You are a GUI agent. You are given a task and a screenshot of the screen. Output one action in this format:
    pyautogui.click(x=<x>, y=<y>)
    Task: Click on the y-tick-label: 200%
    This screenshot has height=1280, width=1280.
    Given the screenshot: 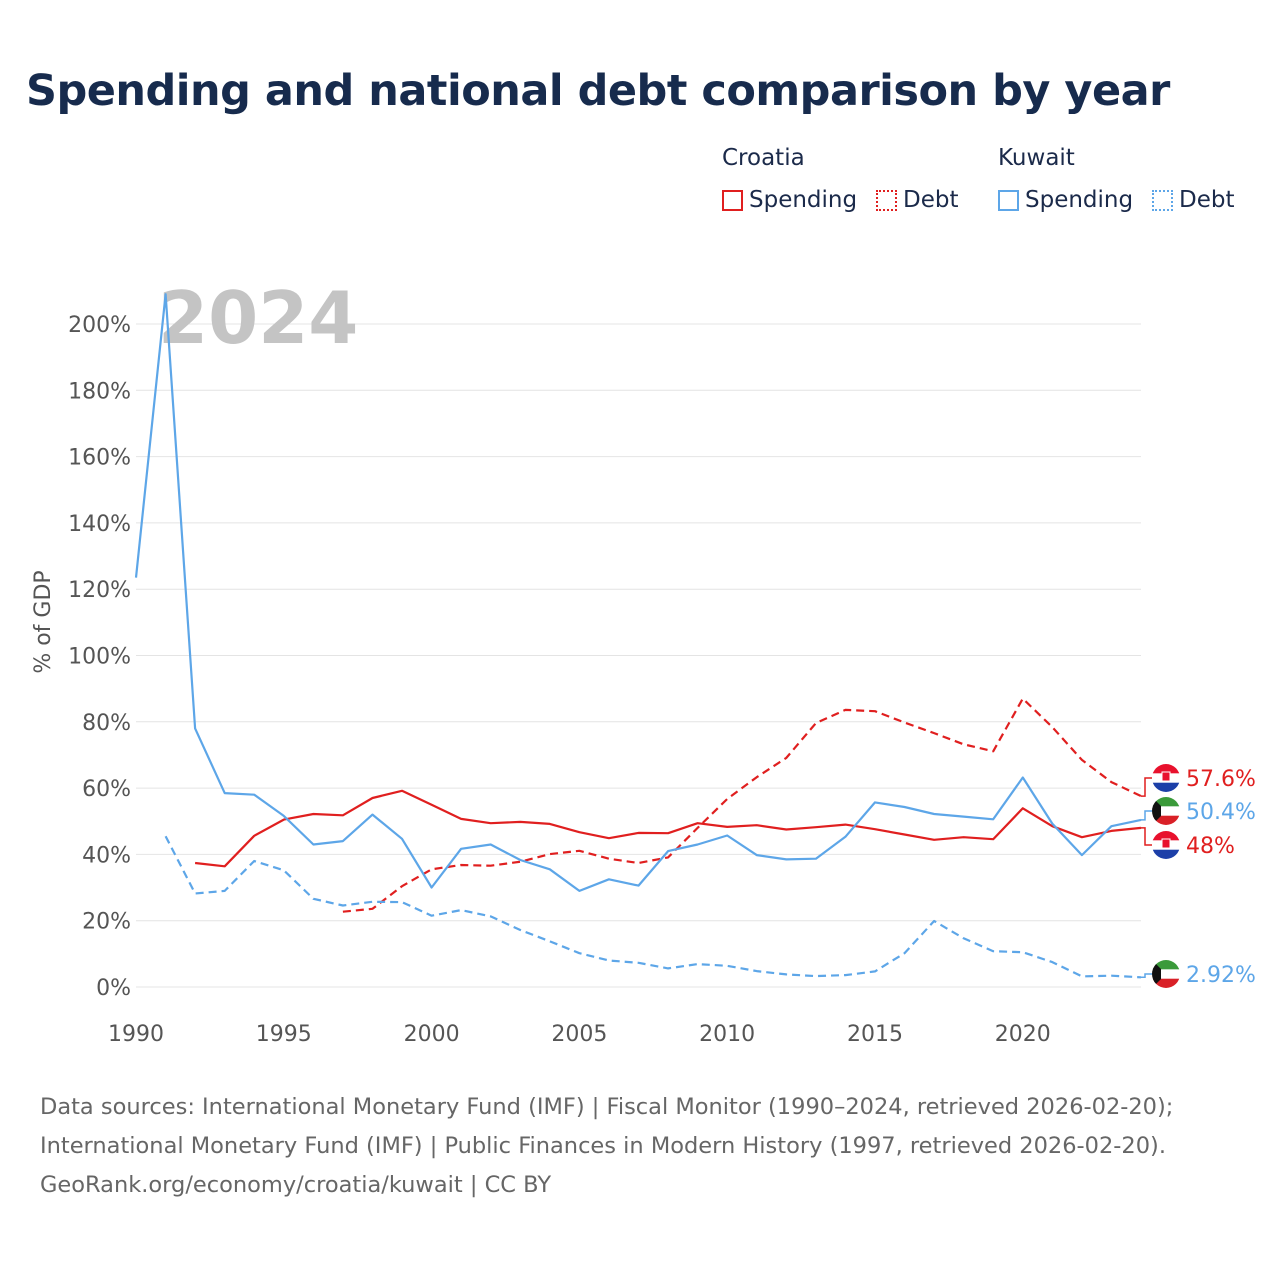 What is the action you would take?
    pyautogui.click(x=99, y=325)
    